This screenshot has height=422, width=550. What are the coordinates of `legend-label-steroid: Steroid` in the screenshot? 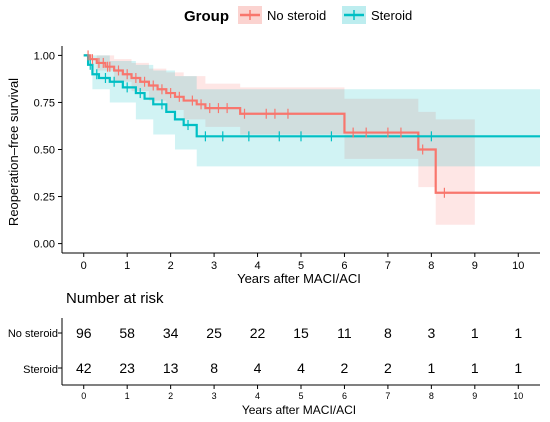 It's located at (391, 15).